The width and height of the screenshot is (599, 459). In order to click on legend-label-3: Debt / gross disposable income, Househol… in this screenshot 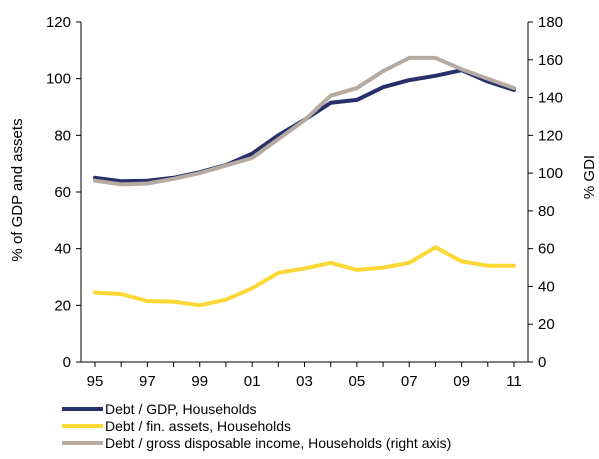, I will do `click(278, 443)`.